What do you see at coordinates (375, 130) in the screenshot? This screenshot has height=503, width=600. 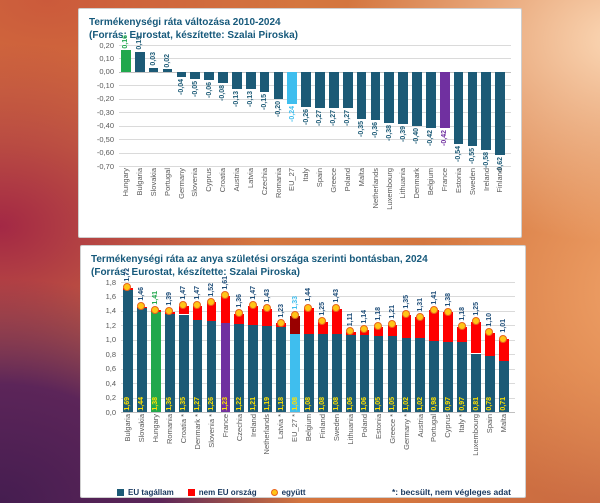 I see `chart1-value-netherlands: -0,36` at bounding box center [375, 130].